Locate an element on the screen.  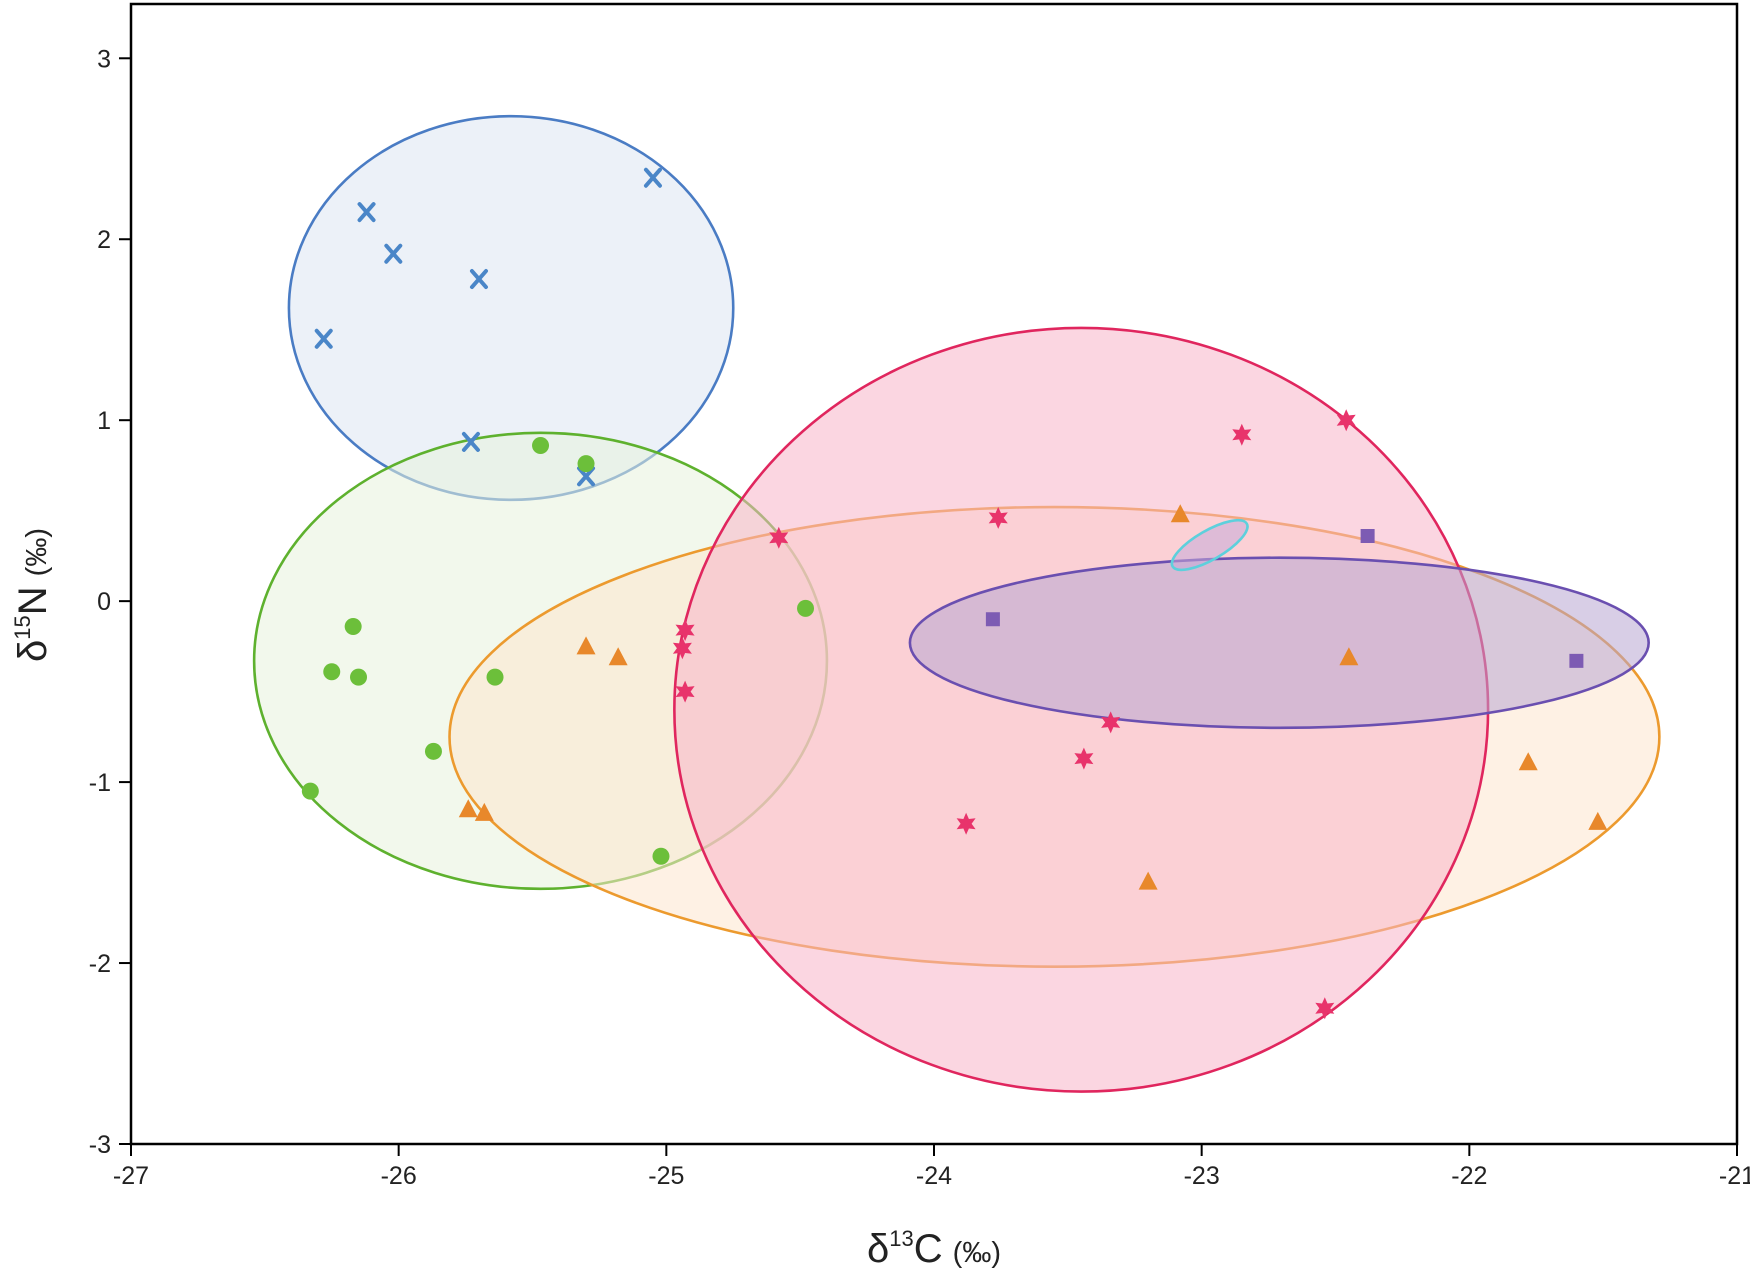
y-tick-label: 1 is located at coordinates (104, 421).